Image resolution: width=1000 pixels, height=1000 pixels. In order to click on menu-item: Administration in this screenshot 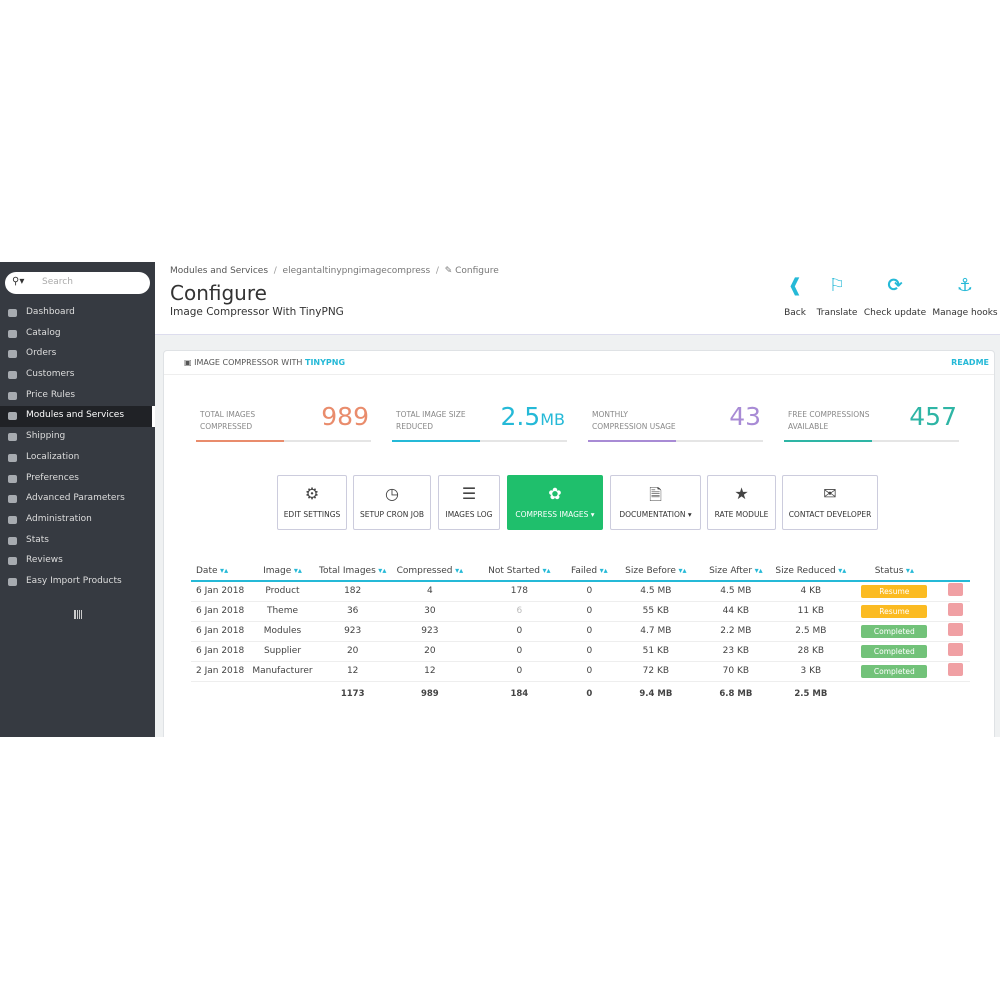, I will do `click(77, 520)`.